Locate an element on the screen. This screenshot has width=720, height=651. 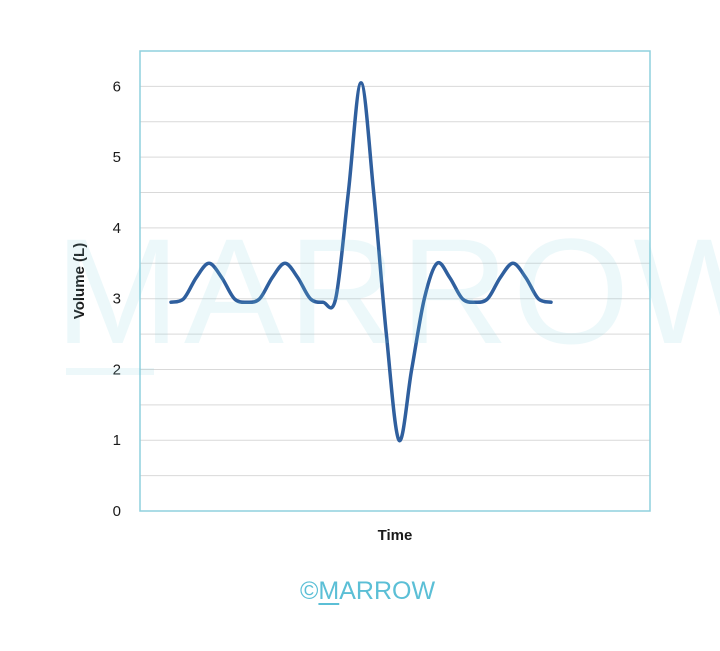
y-tick-label: 2 is located at coordinates (117, 369).